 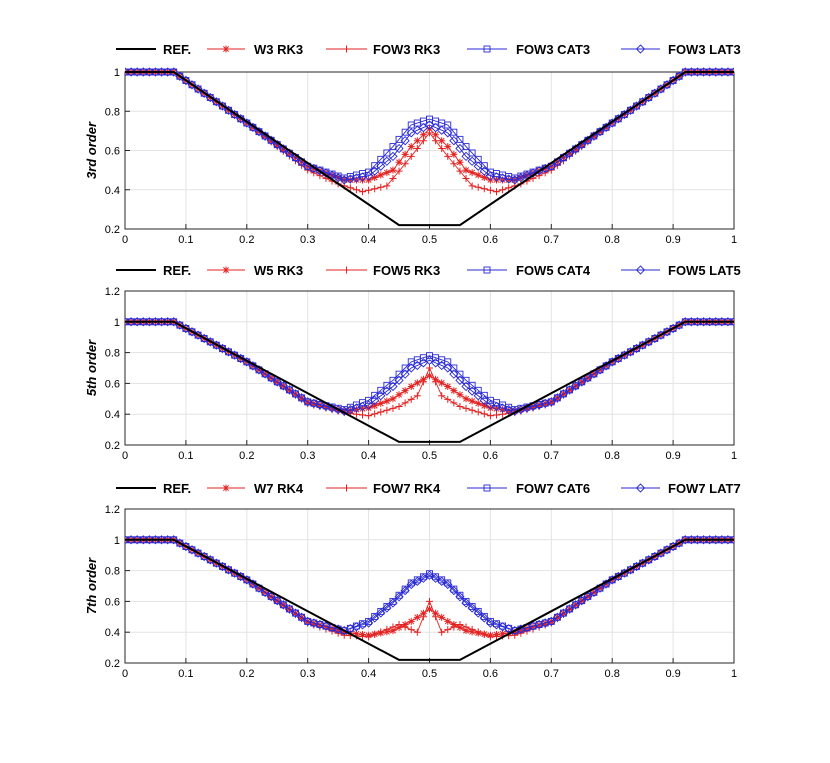 I want to click on x-tick-label: 0.7, so click(x=551, y=240).